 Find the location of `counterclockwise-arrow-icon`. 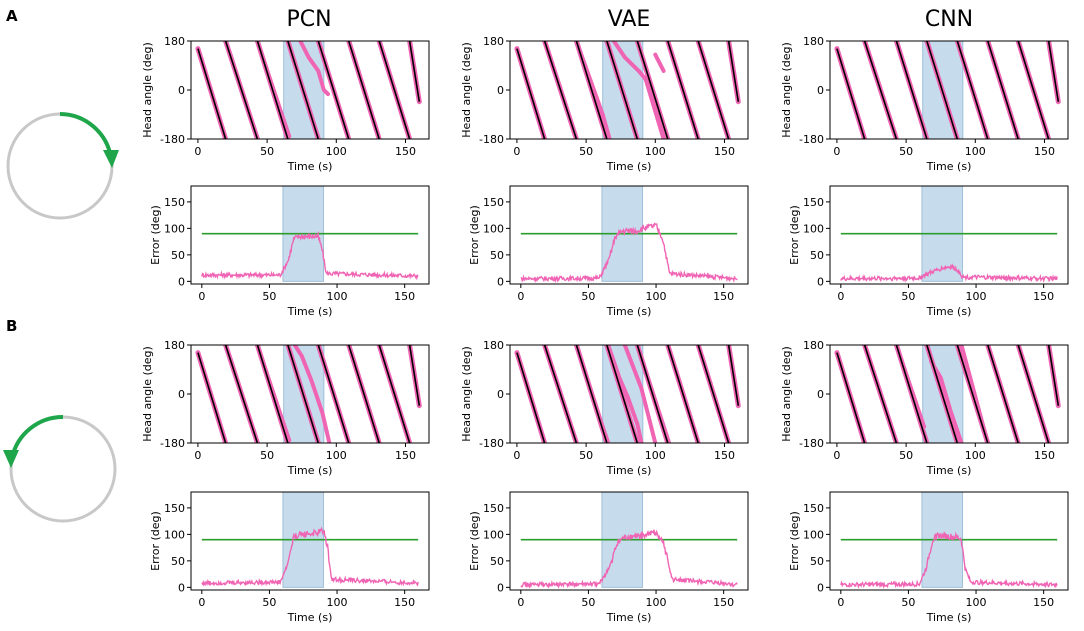

counterclockwise-arrow-icon is located at coordinates (37, 436).